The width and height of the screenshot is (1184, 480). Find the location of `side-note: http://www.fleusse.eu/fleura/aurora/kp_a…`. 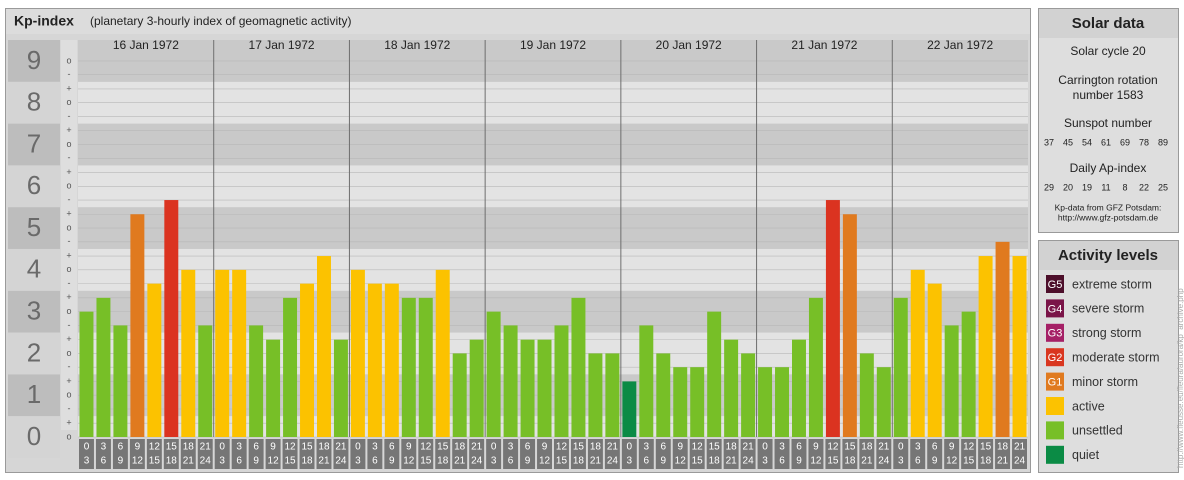

side-note: http://www.fleusse.eu/fleura/aurora/kp_a… is located at coordinates (1180, 378).